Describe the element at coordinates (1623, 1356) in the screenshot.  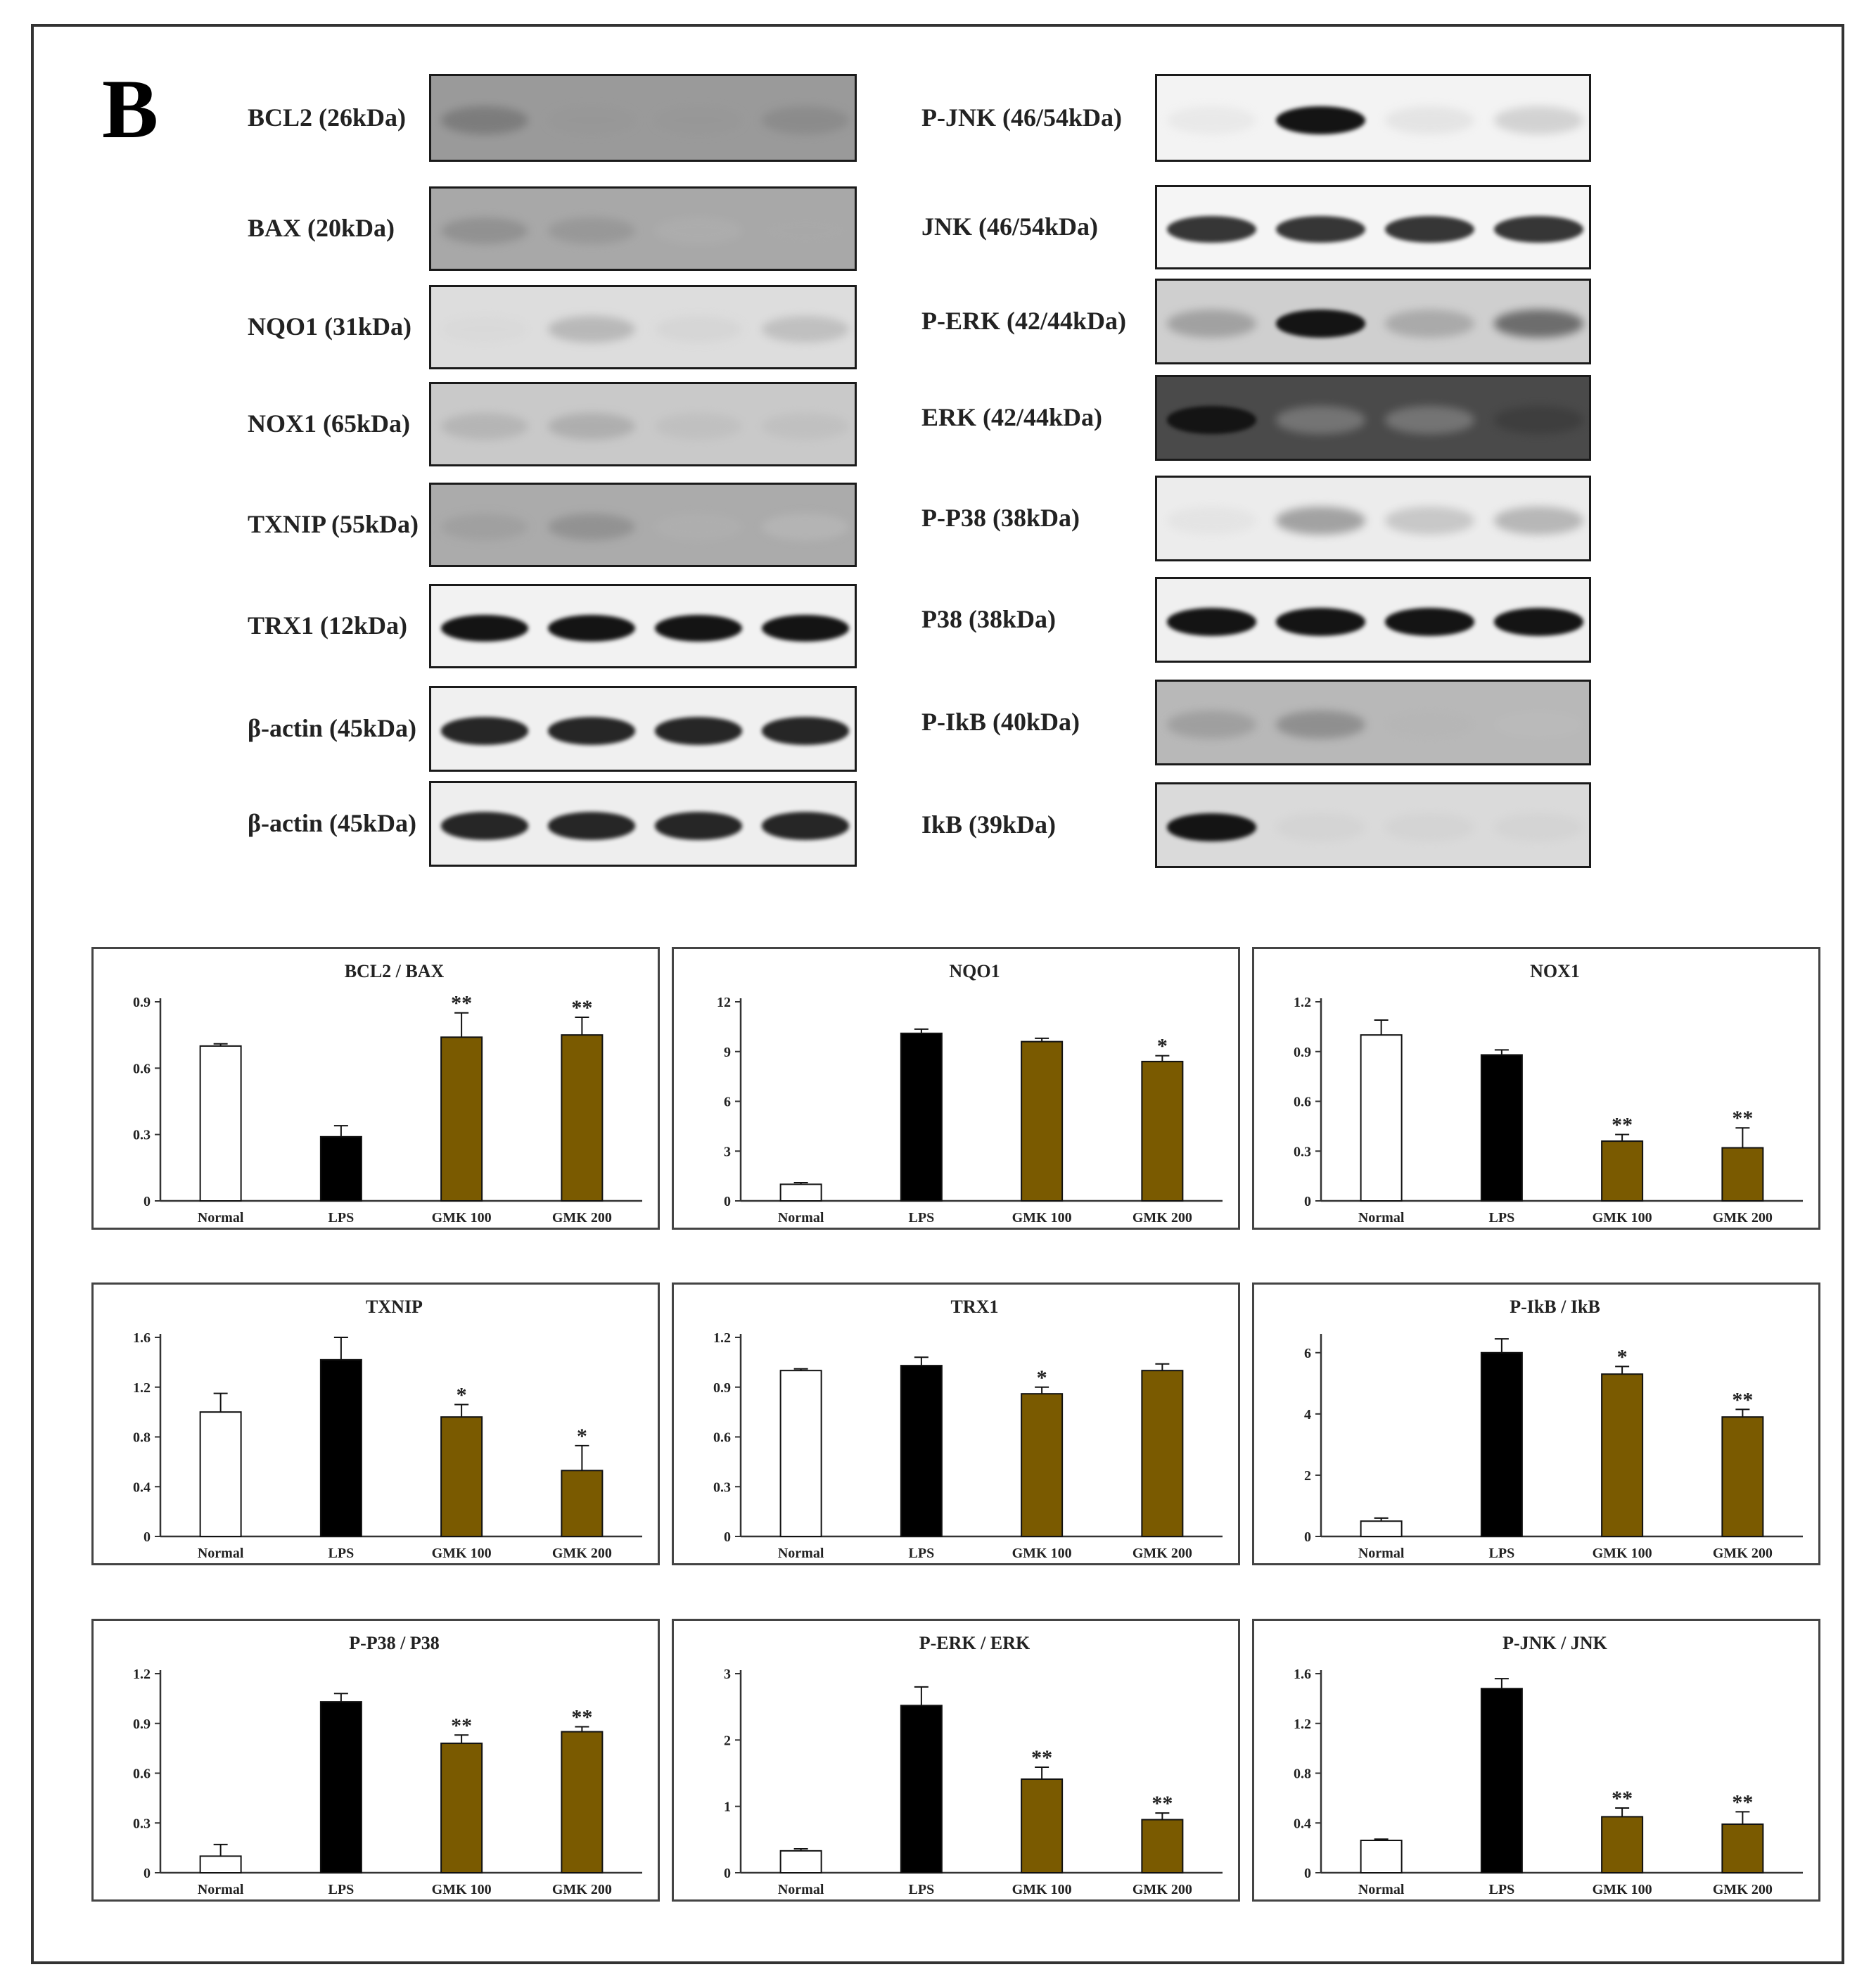
I see `significance-marker: *` at that location.